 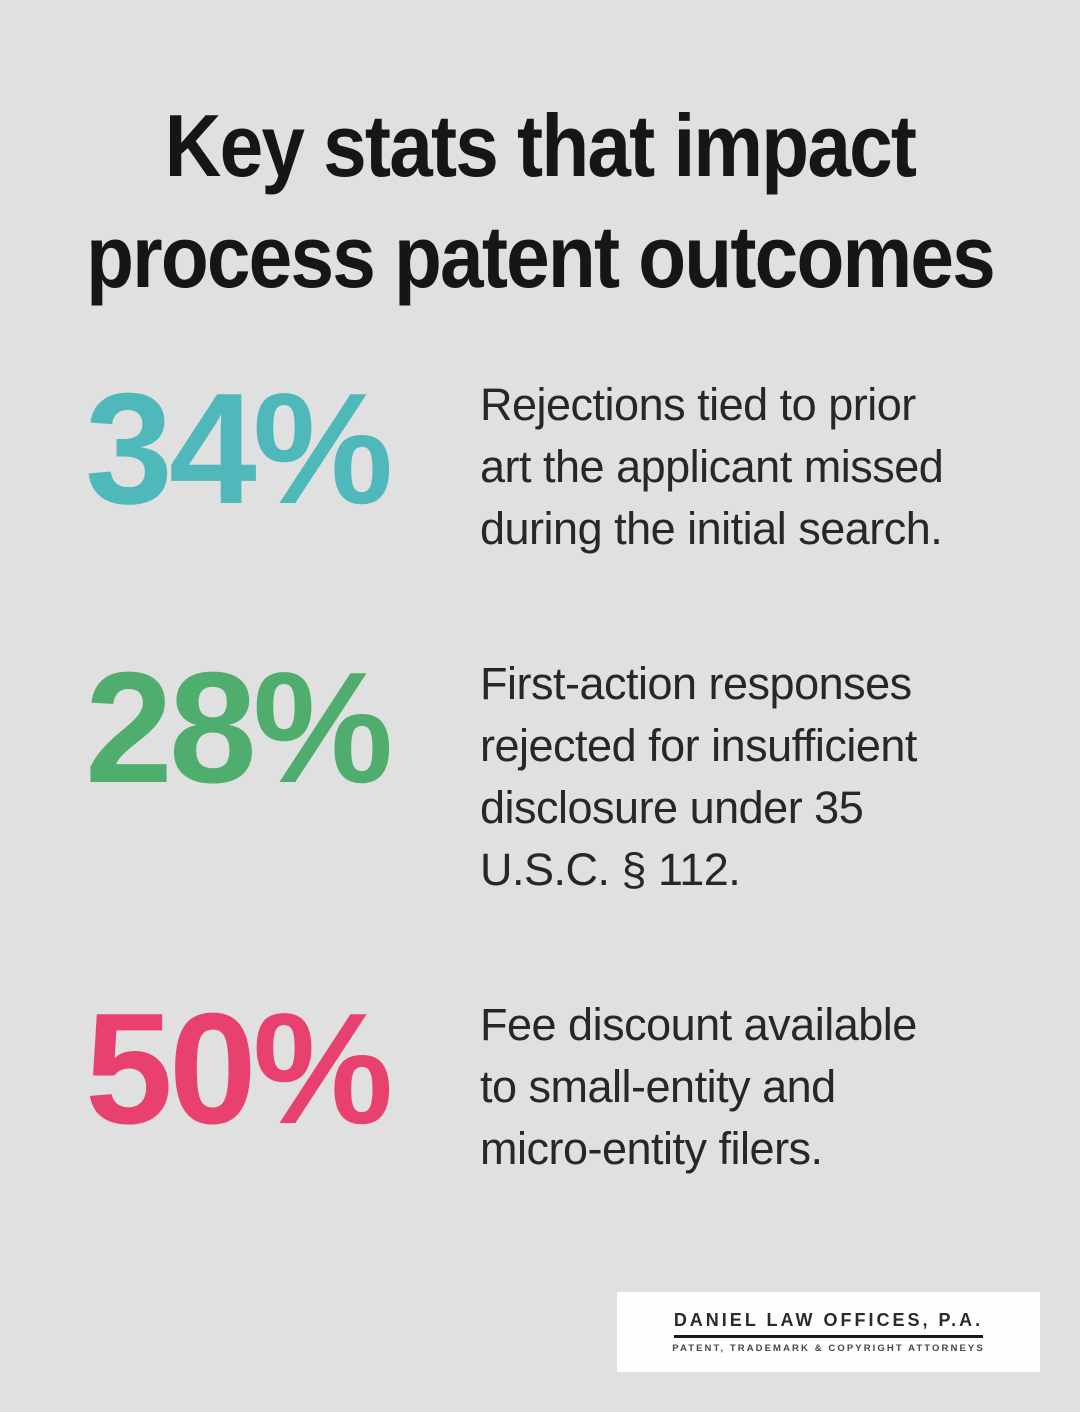 What do you see at coordinates (239, 449) in the screenshot?
I see `stat-value-34-percent: 34%` at bounding box center [239, 449].